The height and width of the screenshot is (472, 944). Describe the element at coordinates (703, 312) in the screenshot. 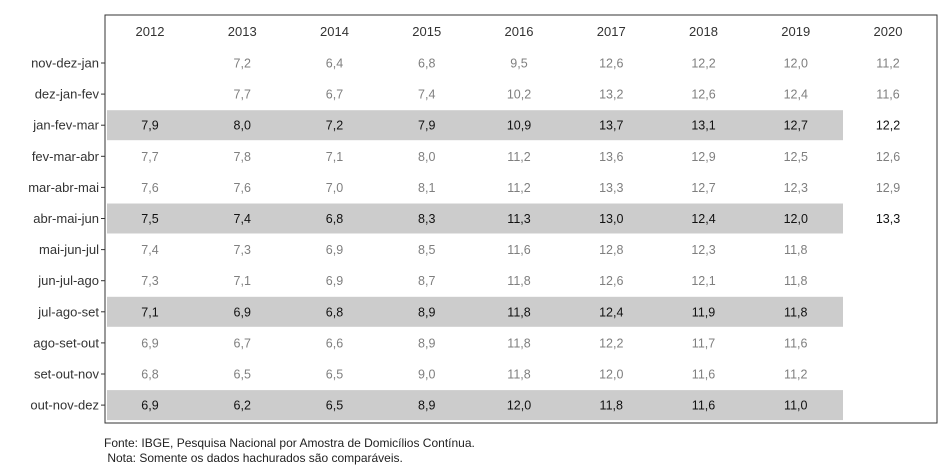

I see `cell-value: 11,9` at that location.